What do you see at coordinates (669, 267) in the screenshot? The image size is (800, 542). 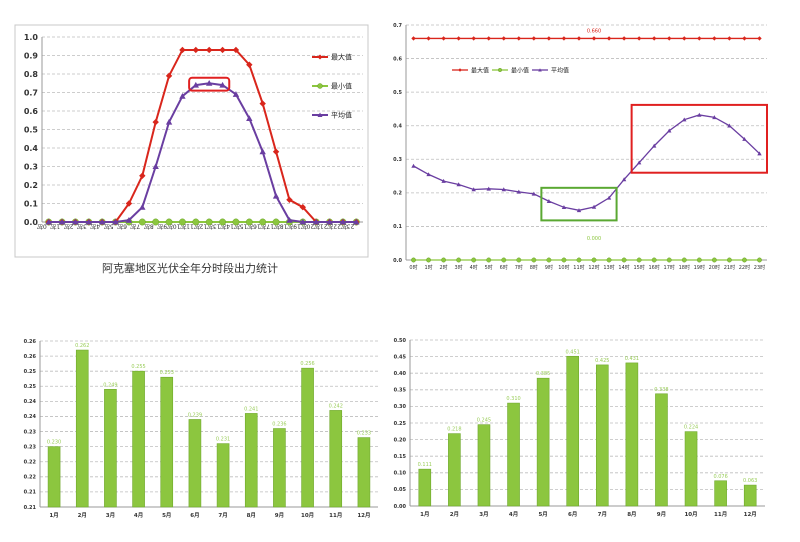 I see `x-tick-label: 17时` at bounding box center [669, 267].